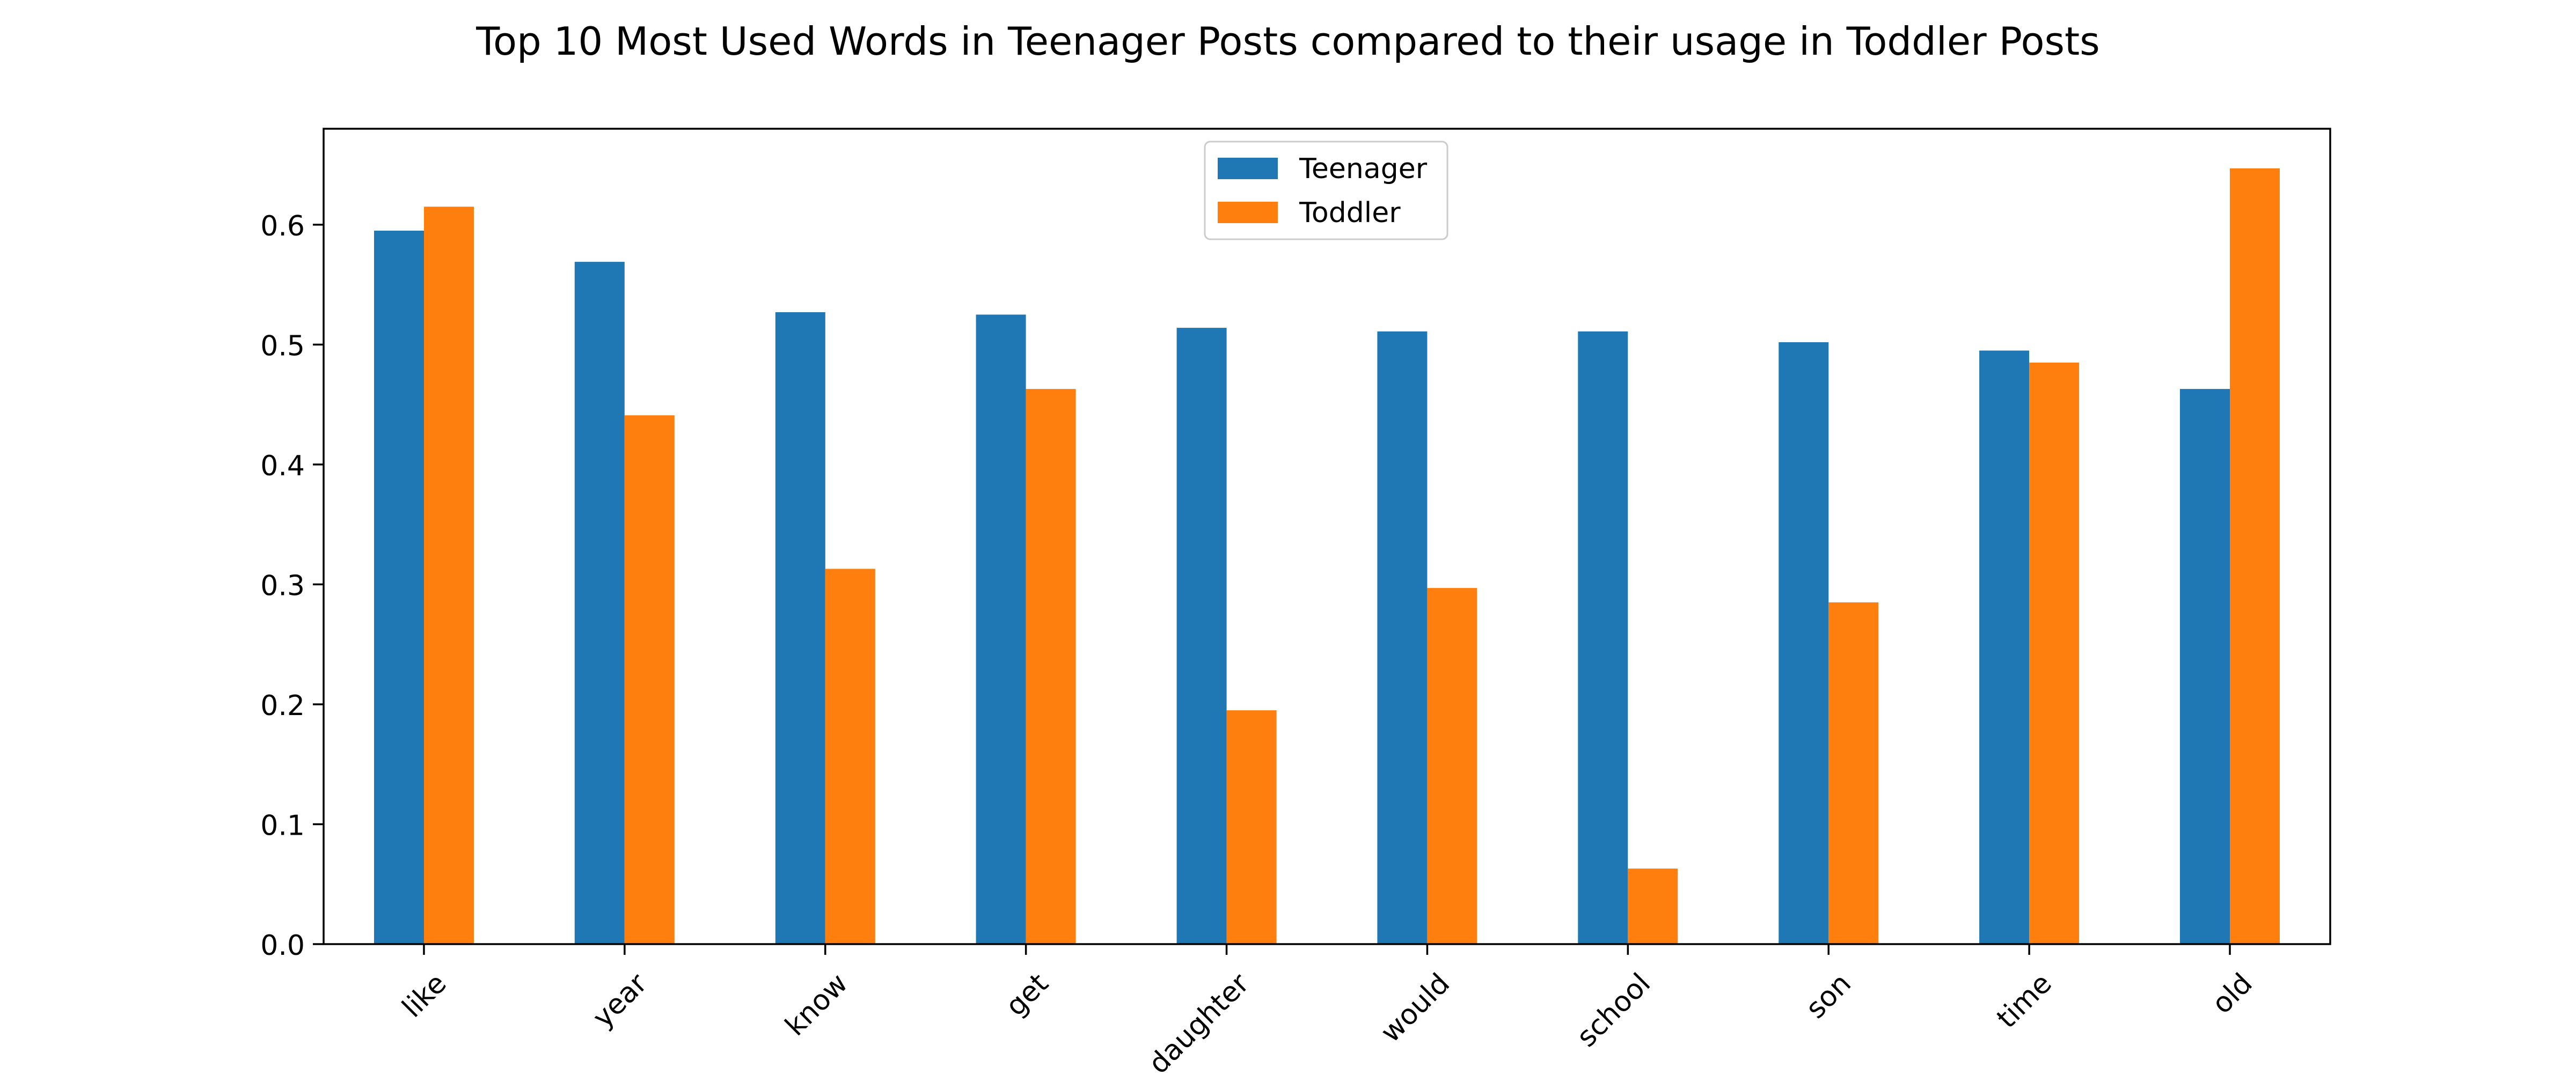 The width and height of the screenshot is (2576, 1075). I want to click on bar-toddler-like, so click(449, 576).